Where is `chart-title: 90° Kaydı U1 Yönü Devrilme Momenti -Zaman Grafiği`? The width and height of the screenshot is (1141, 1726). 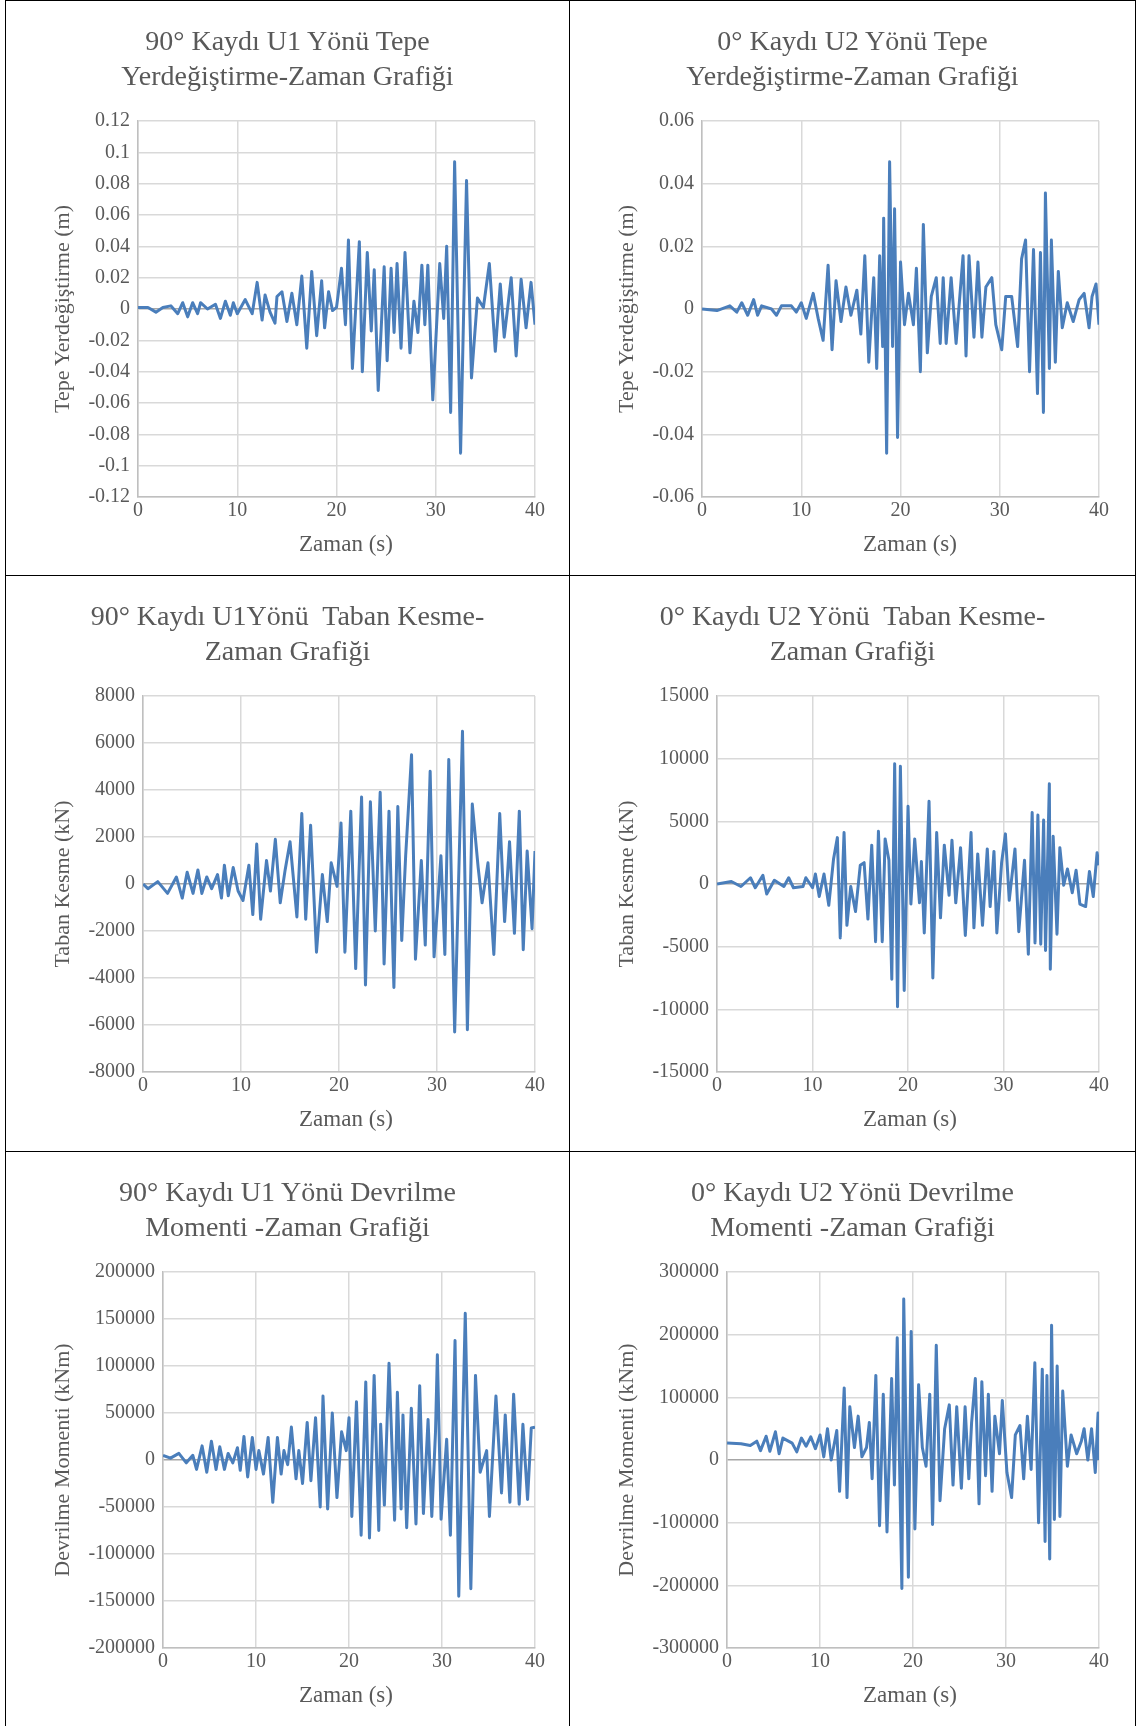
chart-title: 90° Kaydı U1 Yönü Devrilme Momenti -Zaman Grafiği is located at coordinates (287, 1209).